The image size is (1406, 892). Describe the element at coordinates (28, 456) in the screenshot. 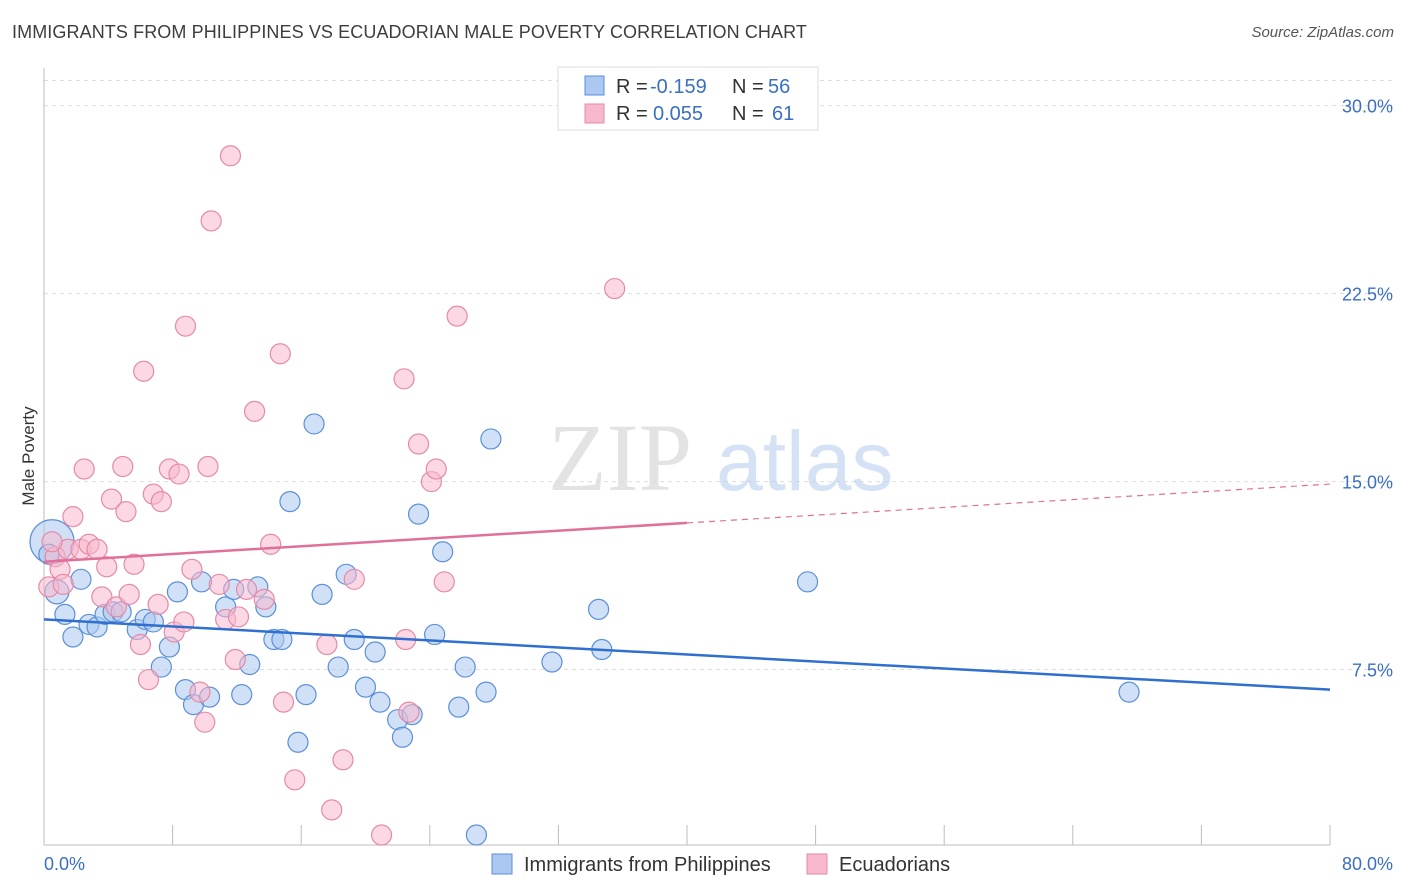

I see `y-axis-label: Male Poverty` at that location.